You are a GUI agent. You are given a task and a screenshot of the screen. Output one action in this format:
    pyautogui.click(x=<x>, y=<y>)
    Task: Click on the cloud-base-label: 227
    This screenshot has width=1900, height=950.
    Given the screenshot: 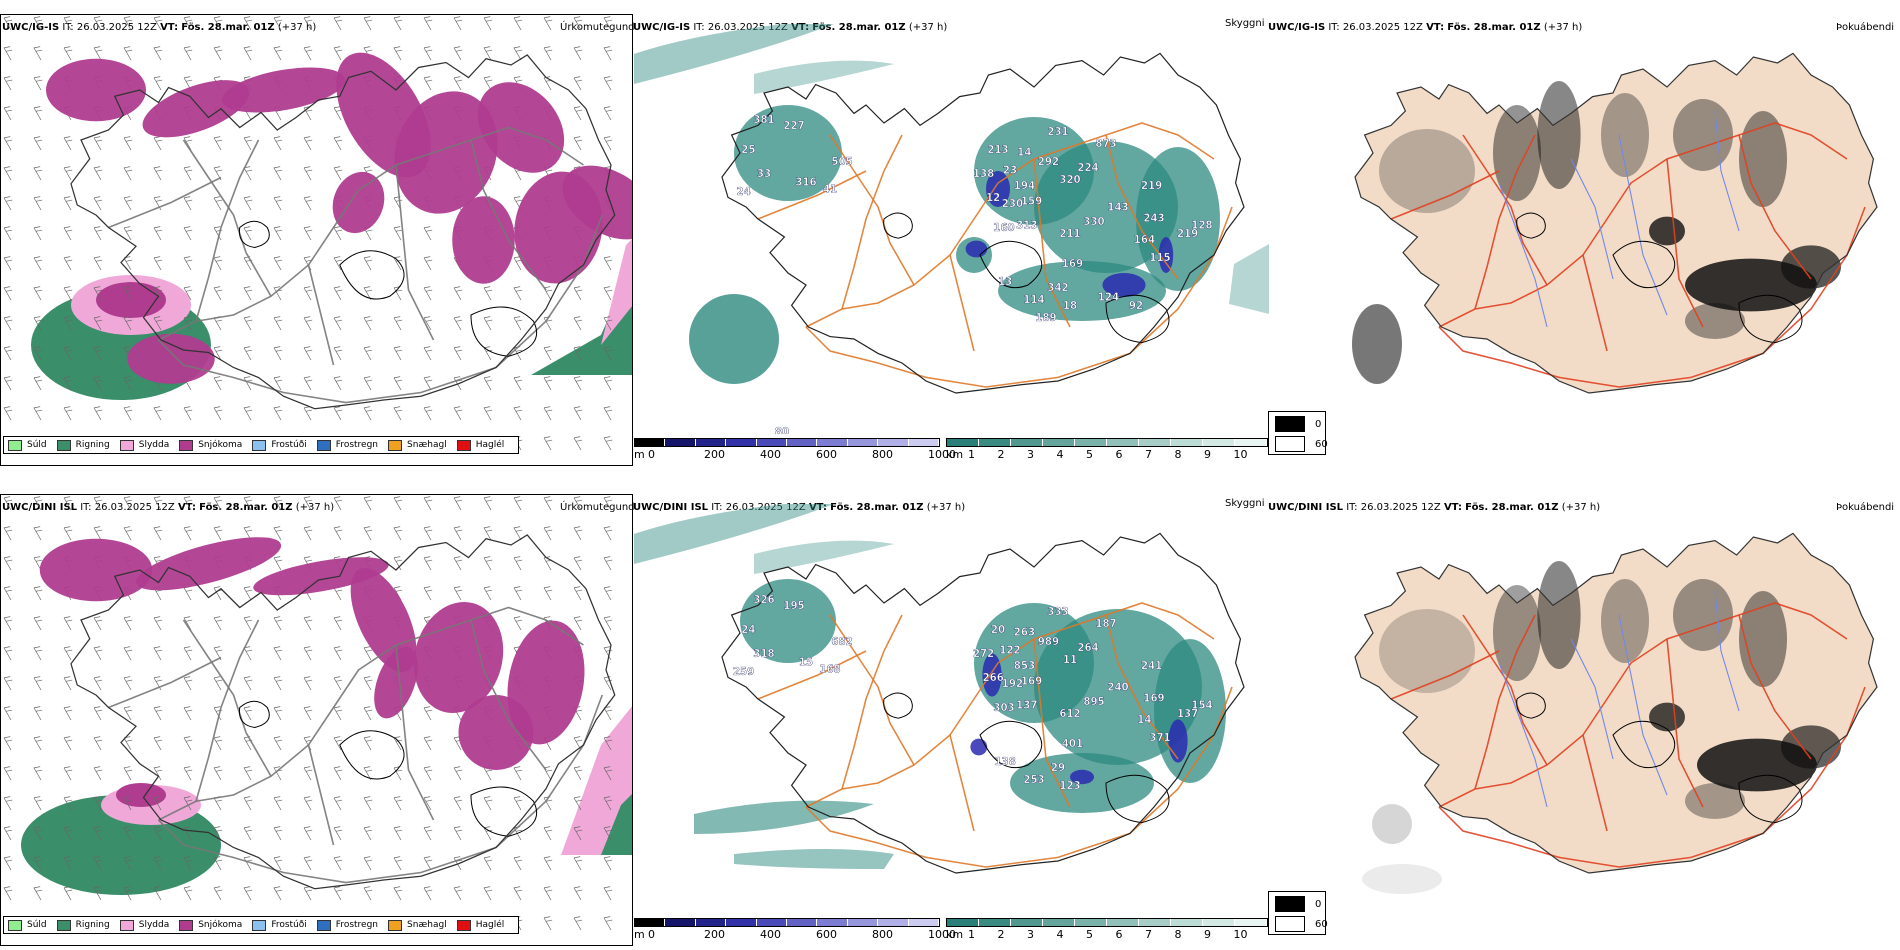 What is the action you would take?
    pyautogui.click(x=793, y=126)
    